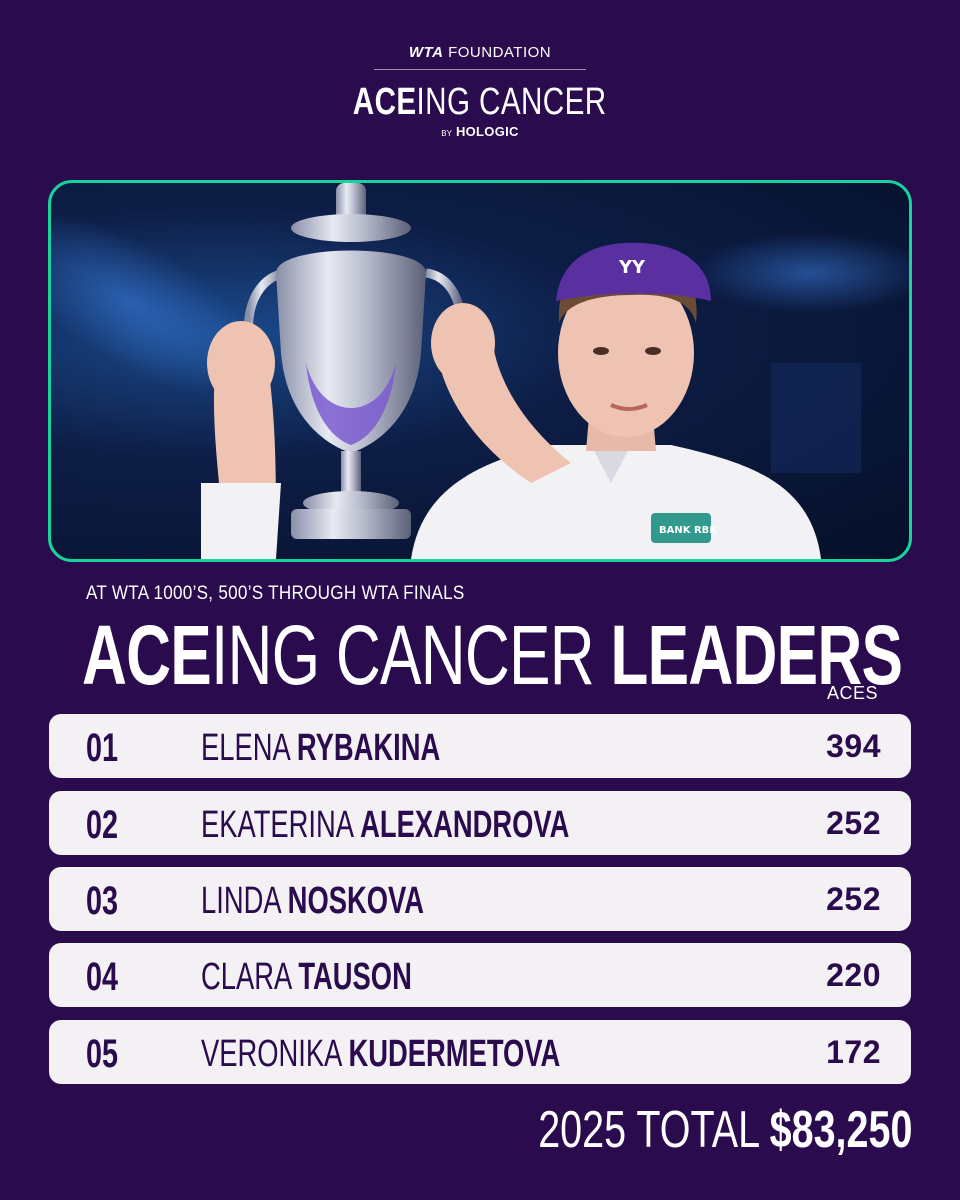 This screenshot has width=960, height=1200. I want to click on shirt-sponsor-logo: BANK RBK, so click(688, 530).